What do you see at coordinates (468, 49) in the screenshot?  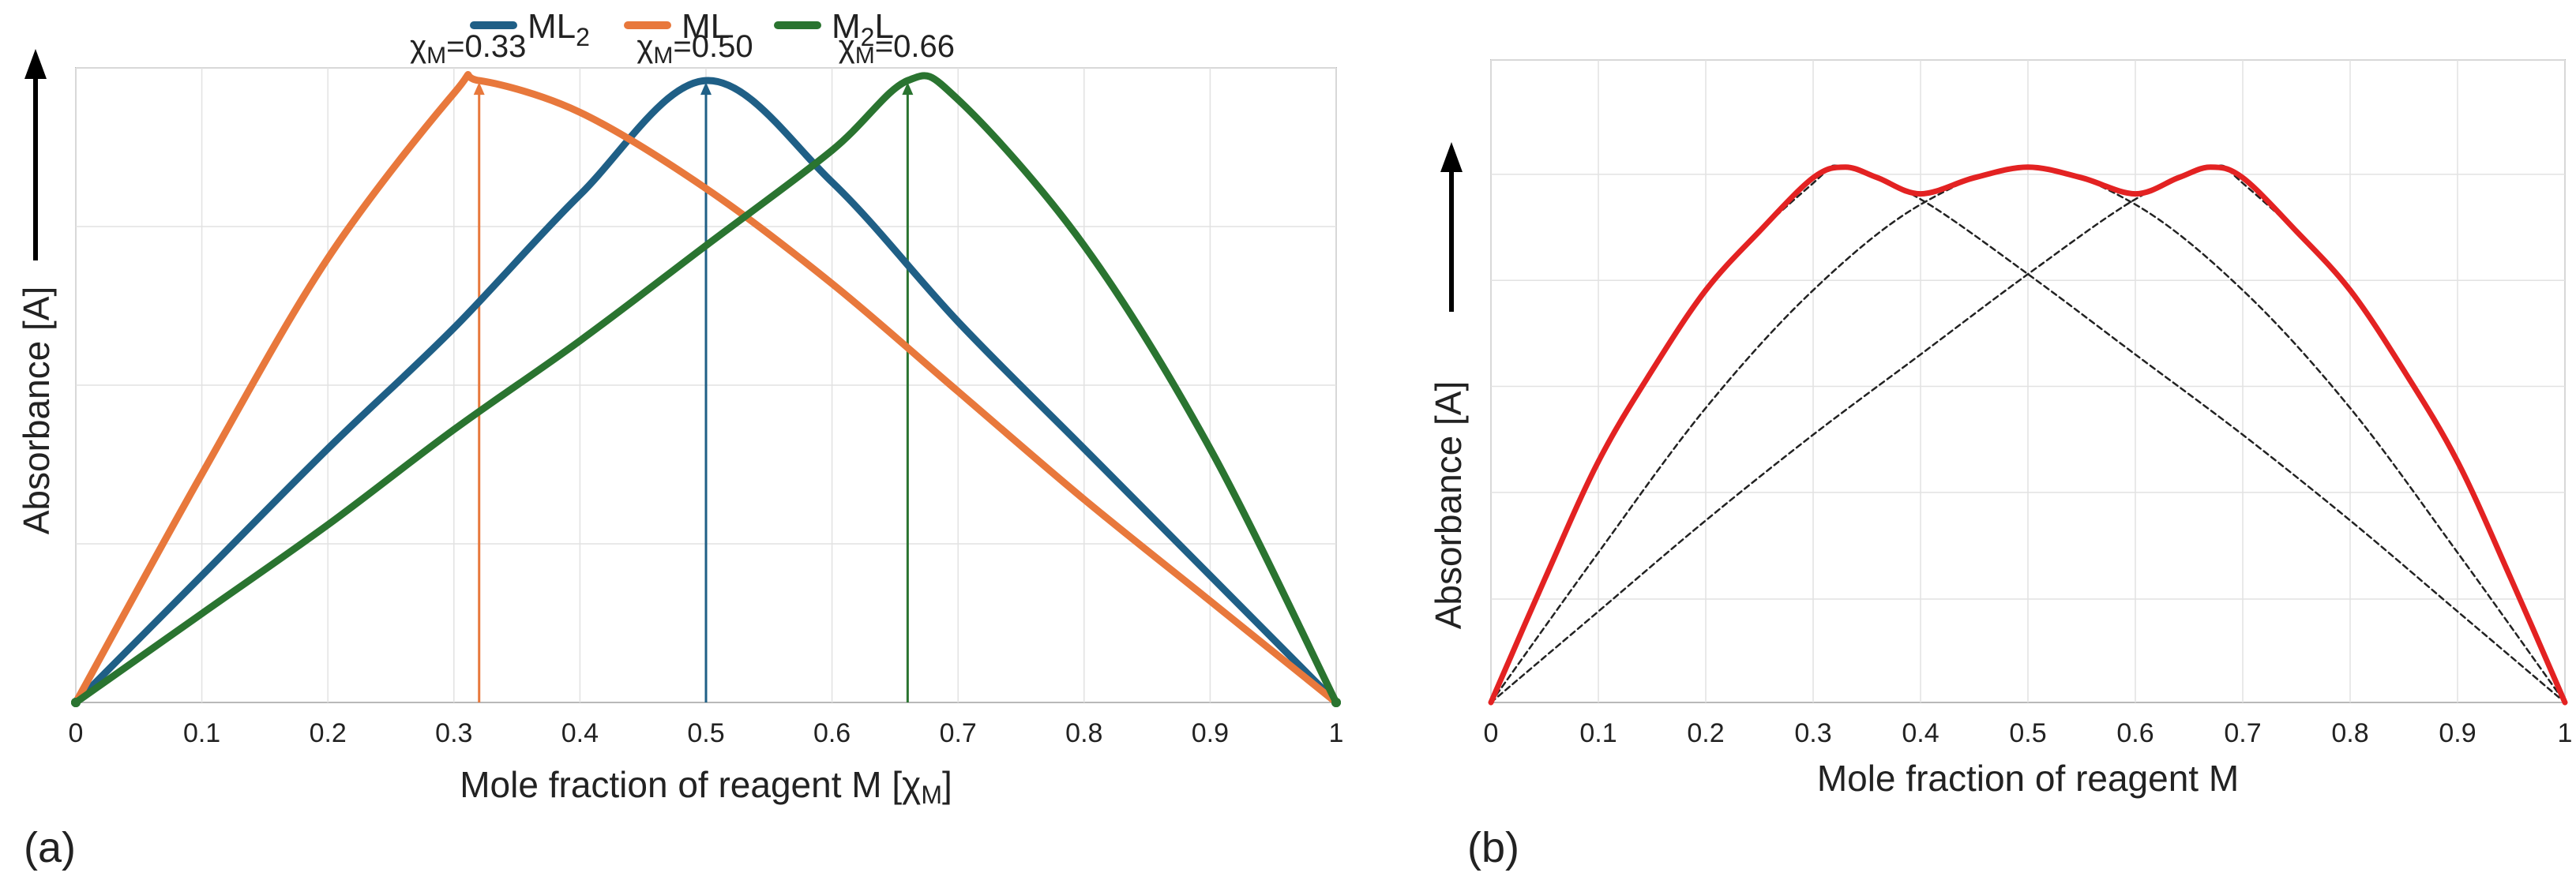 I see `peak-annotation: χM=0.33` at bounding box center [468, 49].